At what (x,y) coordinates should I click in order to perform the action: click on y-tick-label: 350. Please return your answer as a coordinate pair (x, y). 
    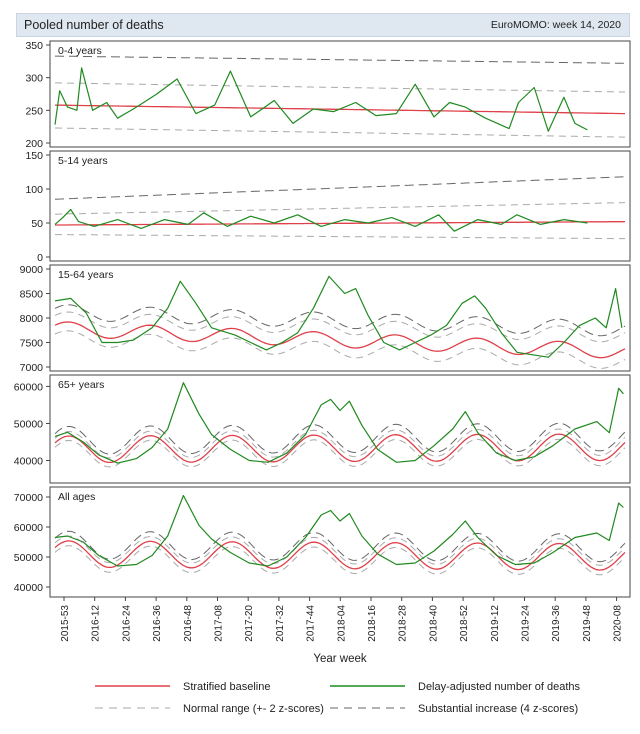
    Looking at the image, I should click on (34, 46).